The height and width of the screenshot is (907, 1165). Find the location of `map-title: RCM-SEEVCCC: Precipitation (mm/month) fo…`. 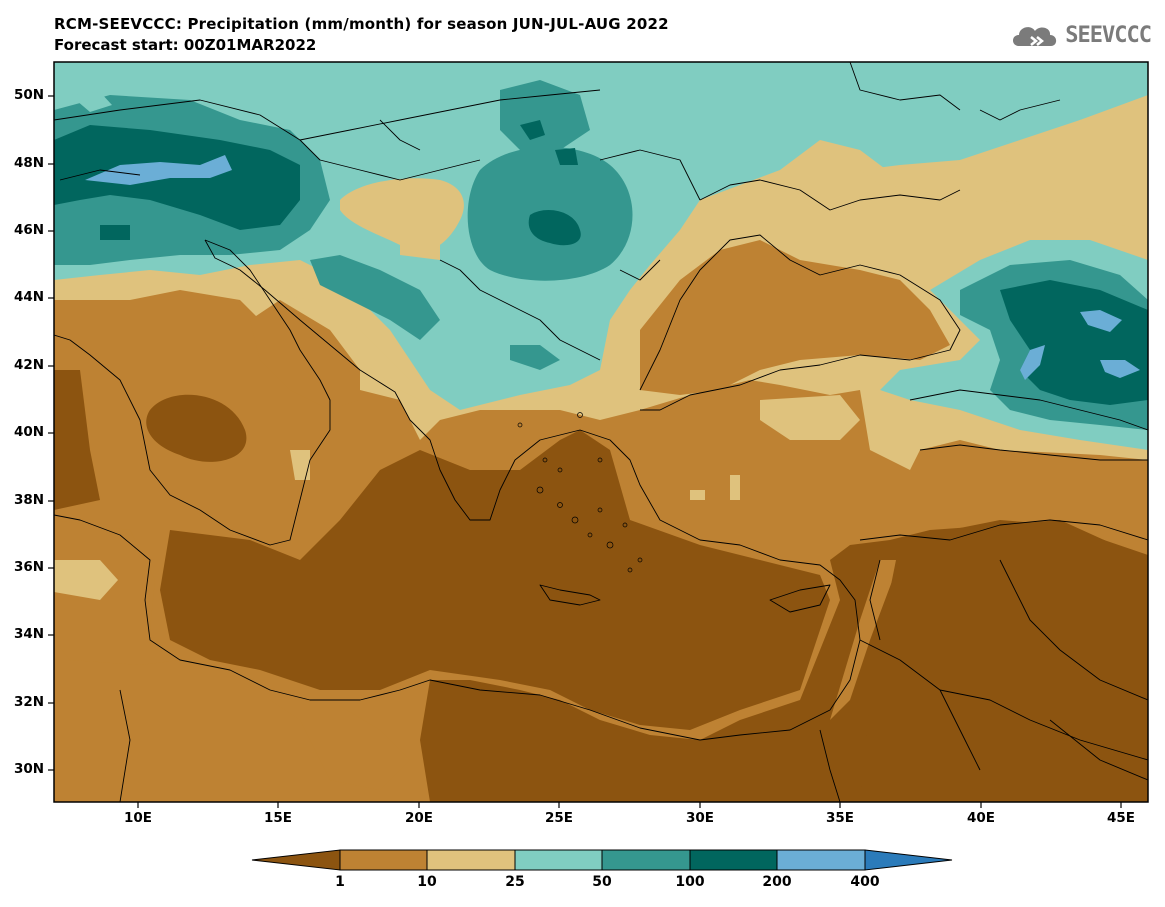

map-title: RCM-SEEVCCC: Precipitation (mm/month) fo… is located at coordinates (361, 24).